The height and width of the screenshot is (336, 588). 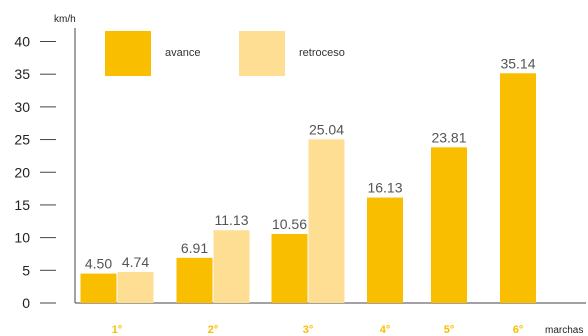 I want to click on bar-value-label: 4.50, so click(x=98, y=264).